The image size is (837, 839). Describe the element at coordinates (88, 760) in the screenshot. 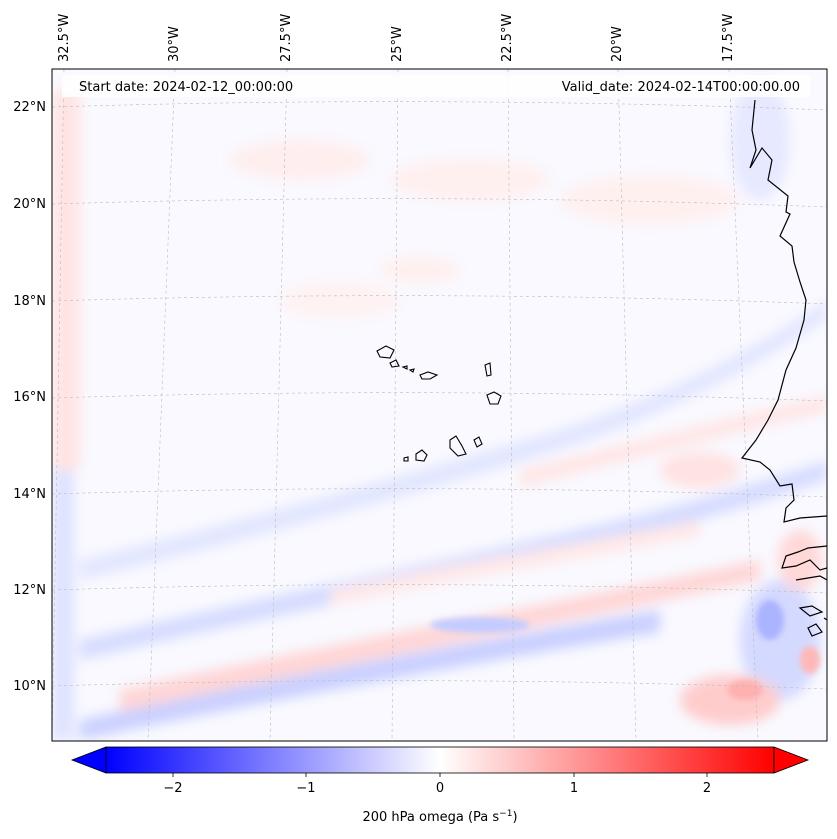

I see `colorbar-low-extension` at that location.